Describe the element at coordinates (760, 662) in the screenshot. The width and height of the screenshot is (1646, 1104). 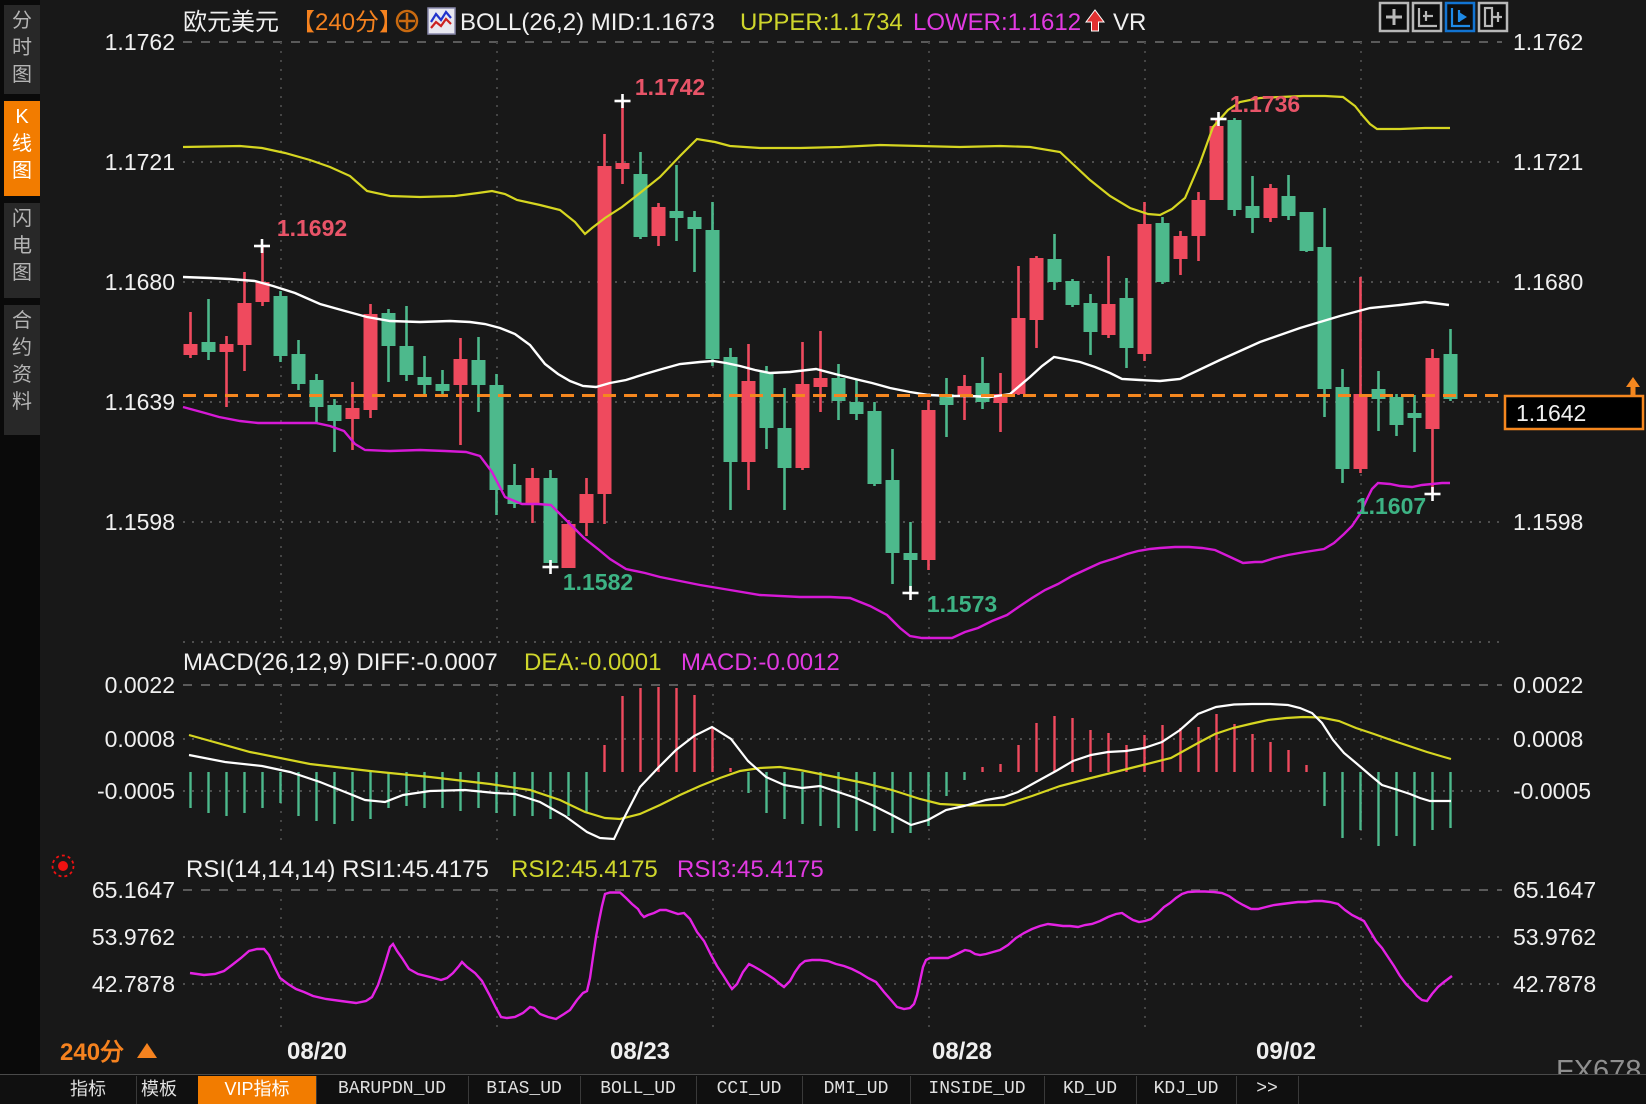
I see `svg-text: MACD:-0.0012` at that location.